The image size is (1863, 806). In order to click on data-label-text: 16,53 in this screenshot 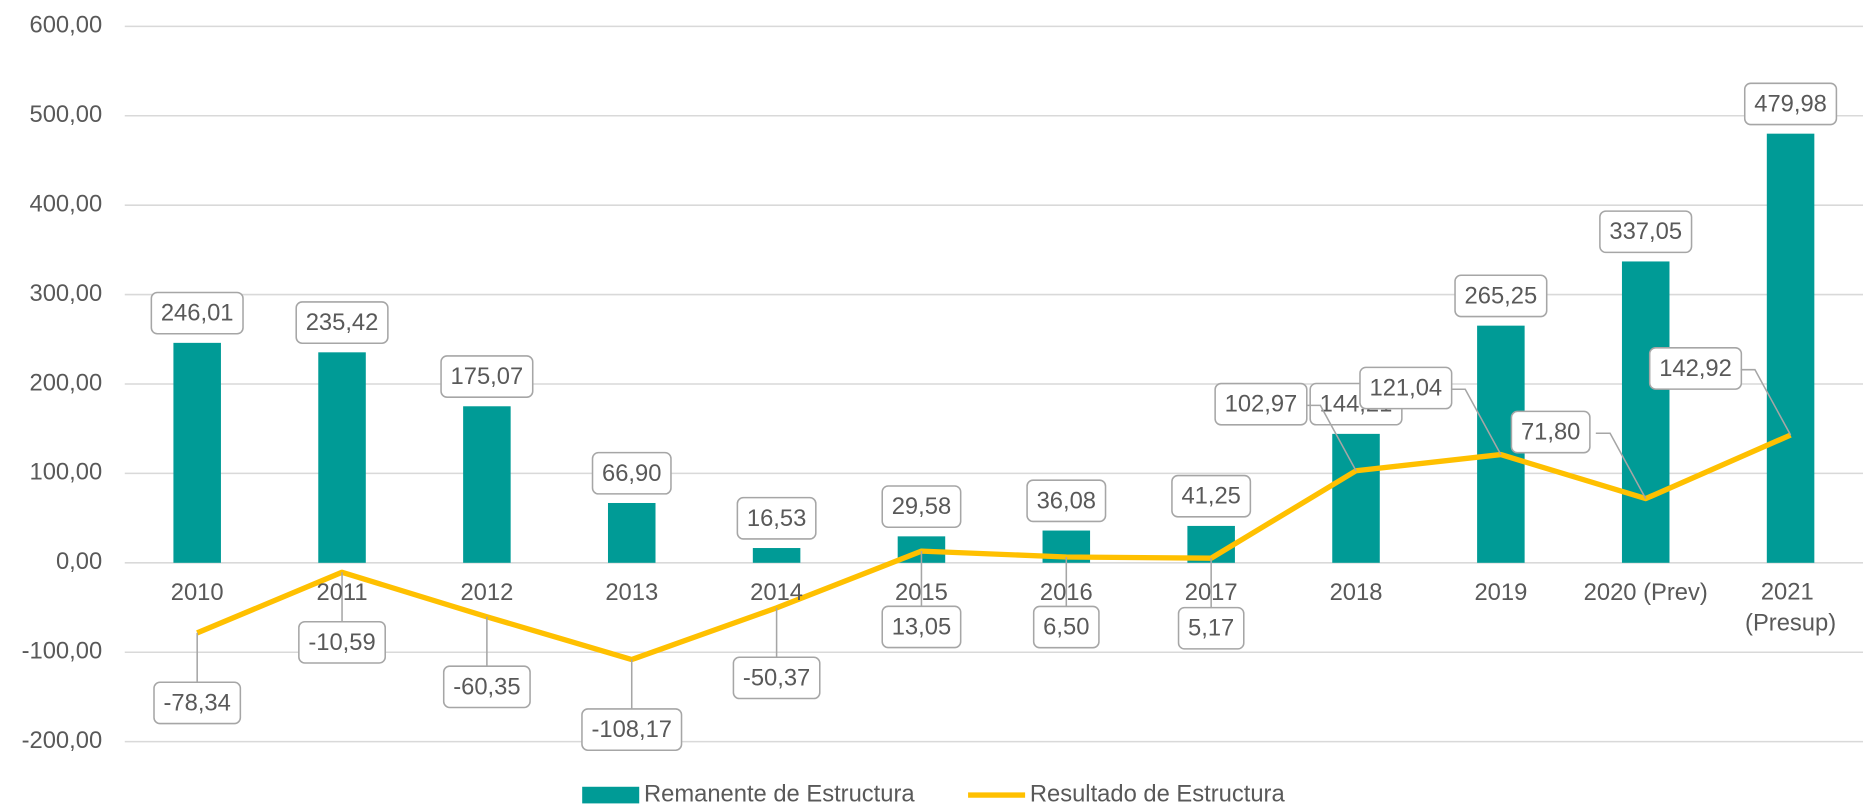, I will do `click(776, 518)`.